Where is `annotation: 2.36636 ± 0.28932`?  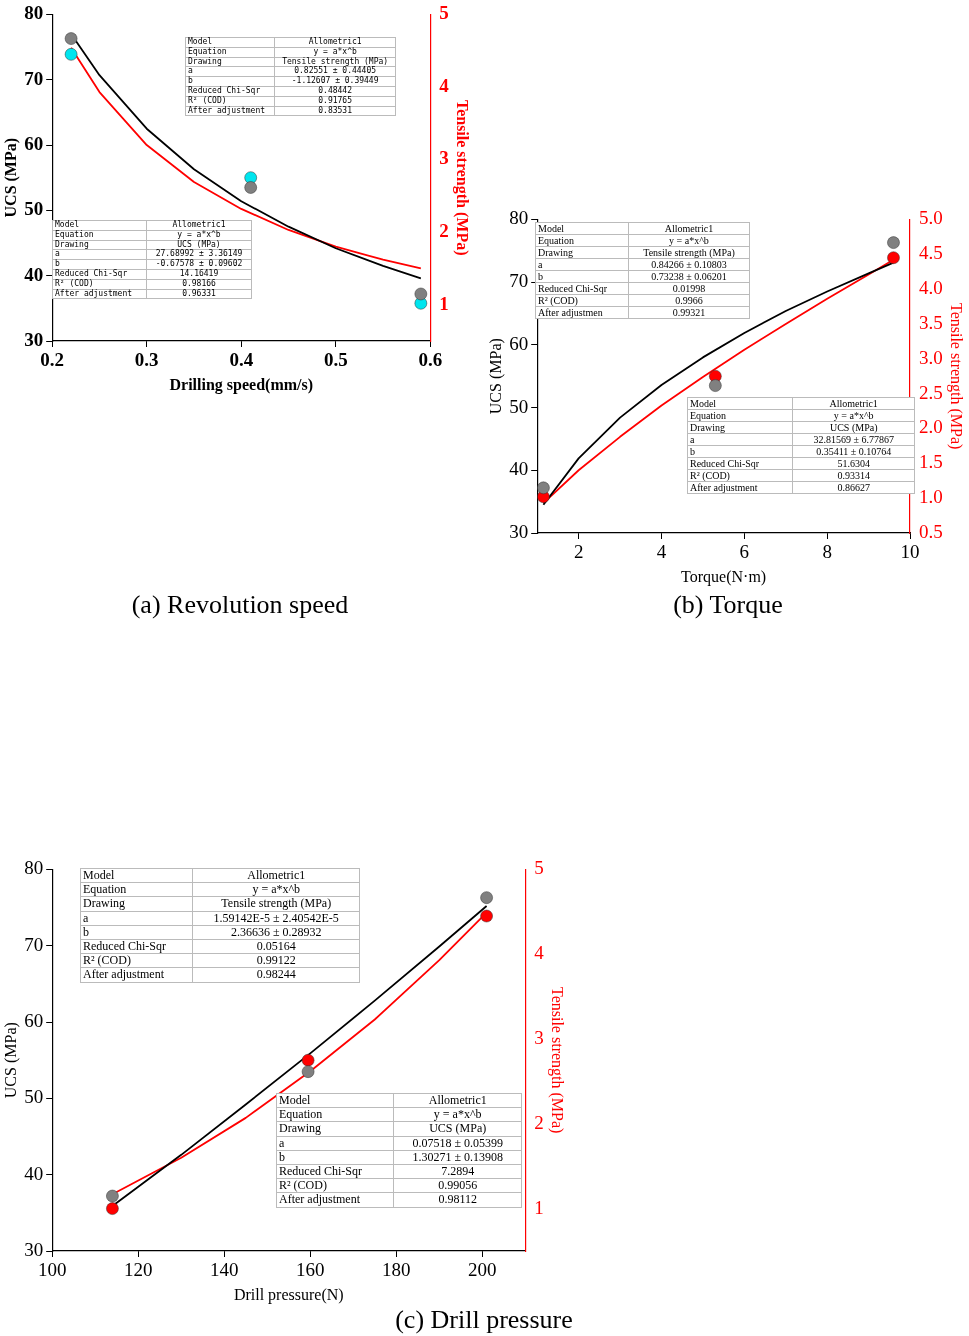 annotation: 2.36636 ± 0.28932 is located at coordinates (276, 932).